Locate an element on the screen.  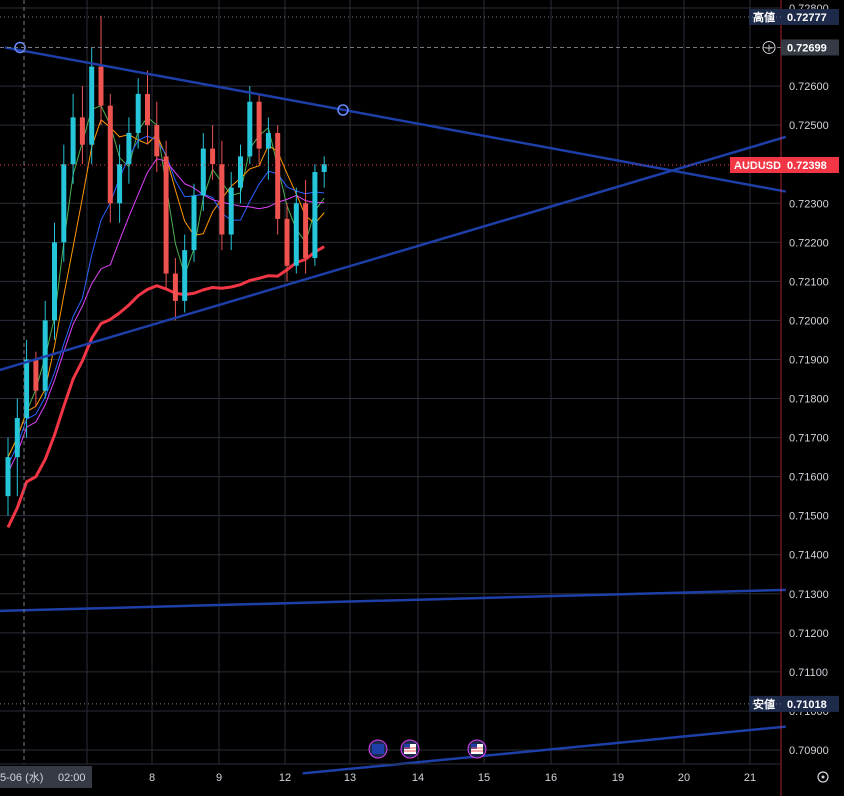
crosshair-time-label: 5-06 (水) 02:00 is located at coordinates (46, 777).